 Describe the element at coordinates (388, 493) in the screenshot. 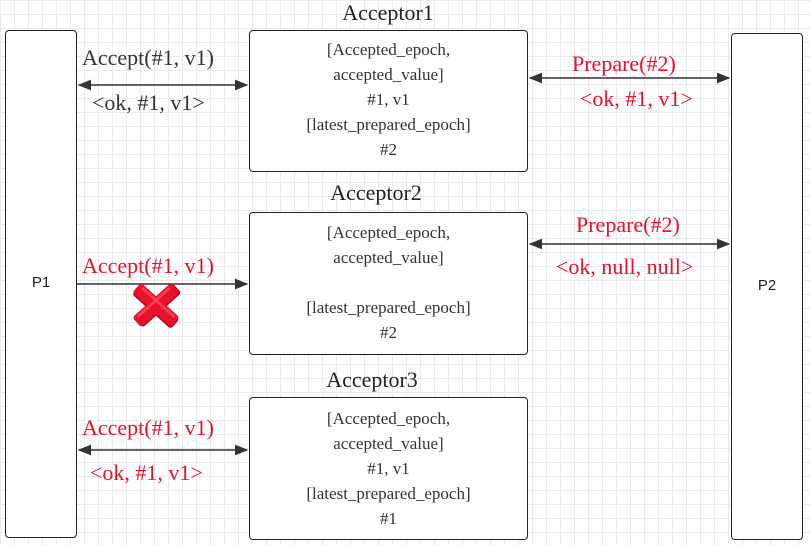

I see `acceptor3-line-4: [latest_prepared_epoch]` at that location.